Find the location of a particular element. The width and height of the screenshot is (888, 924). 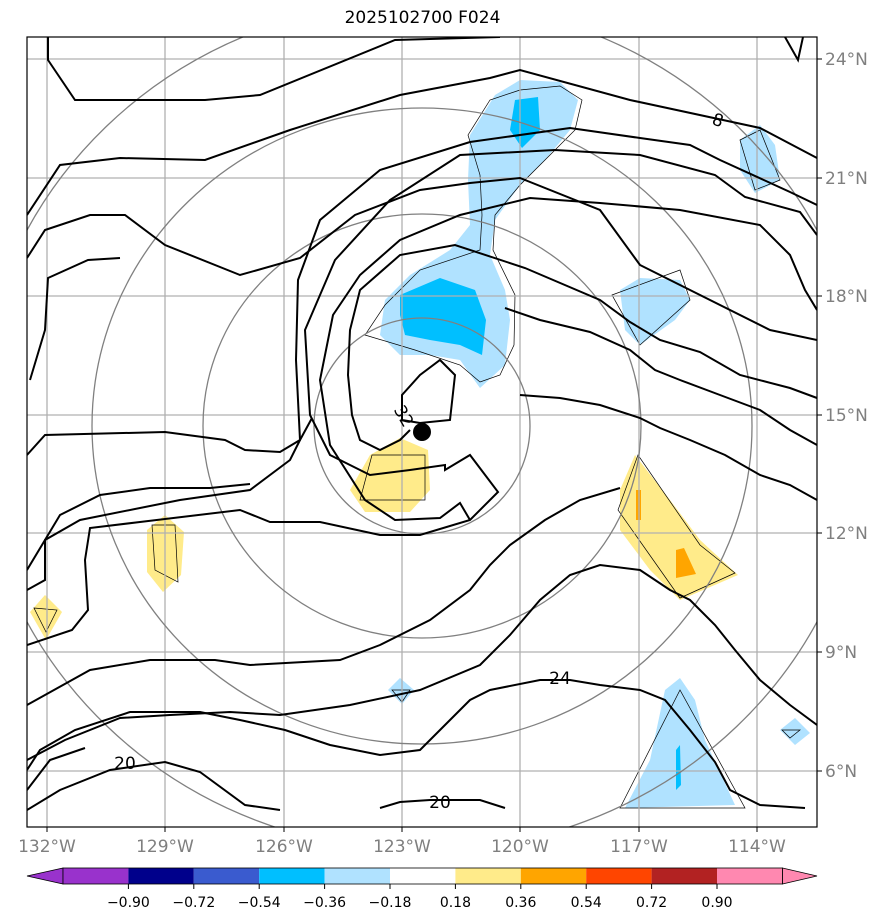

lat-label: 6°N is located at coordinates (841, 772).